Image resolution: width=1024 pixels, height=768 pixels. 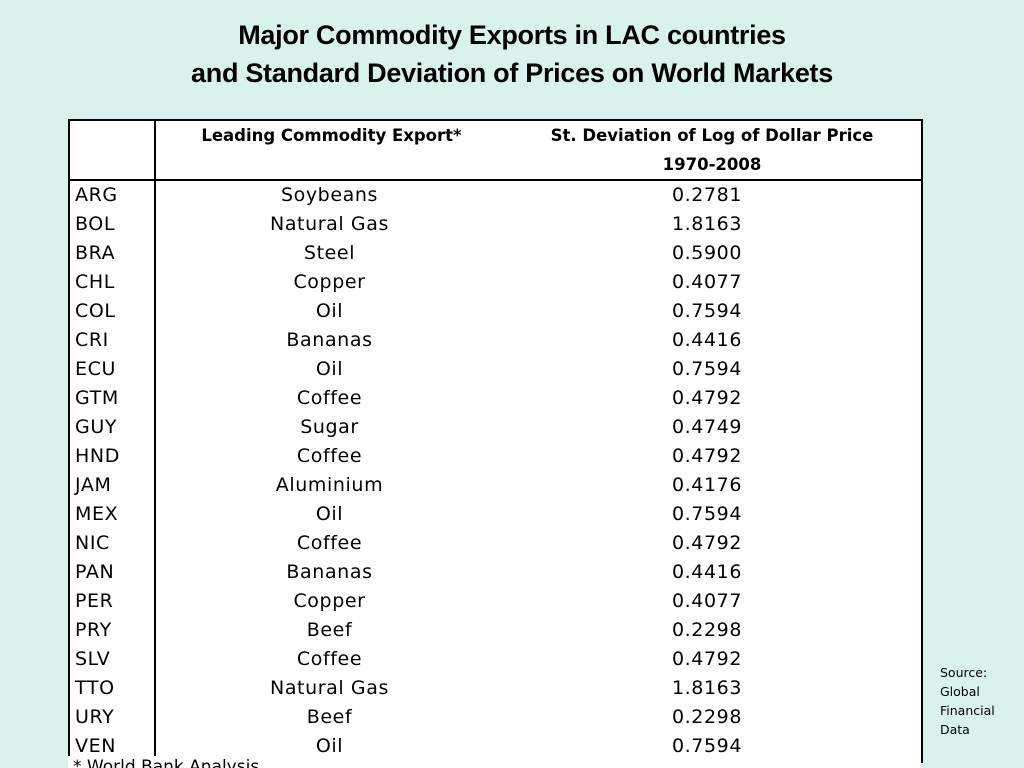 I want to click on commodity-cell: Steel, so click(x=329, y=253).